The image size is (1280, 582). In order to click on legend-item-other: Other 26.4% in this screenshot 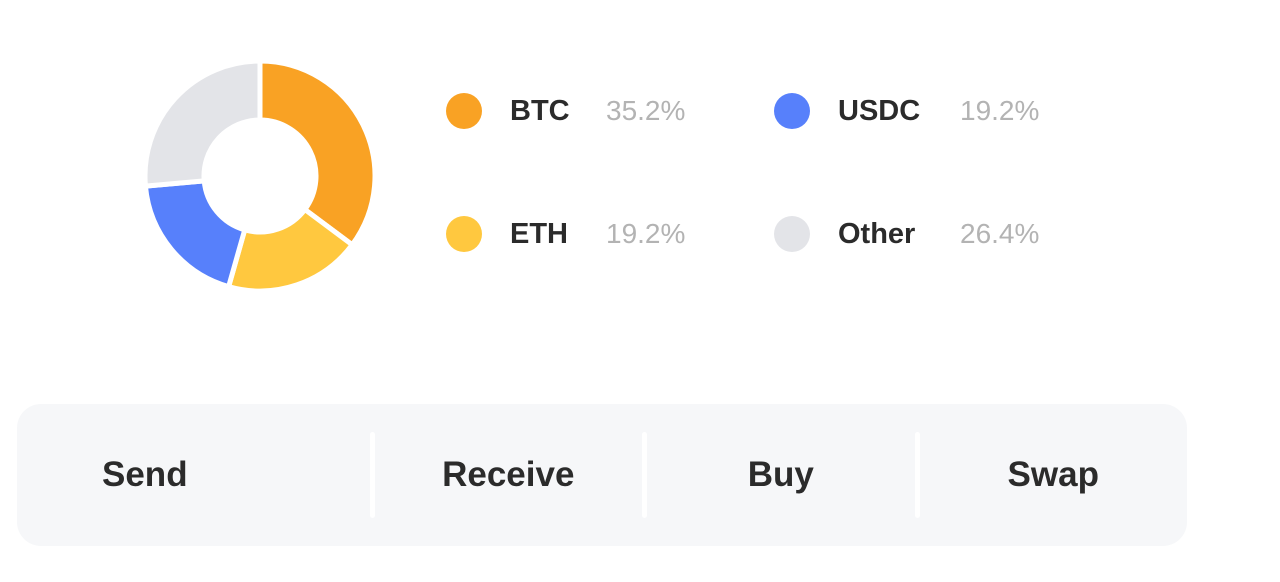, I will do `click(906, 234)`.